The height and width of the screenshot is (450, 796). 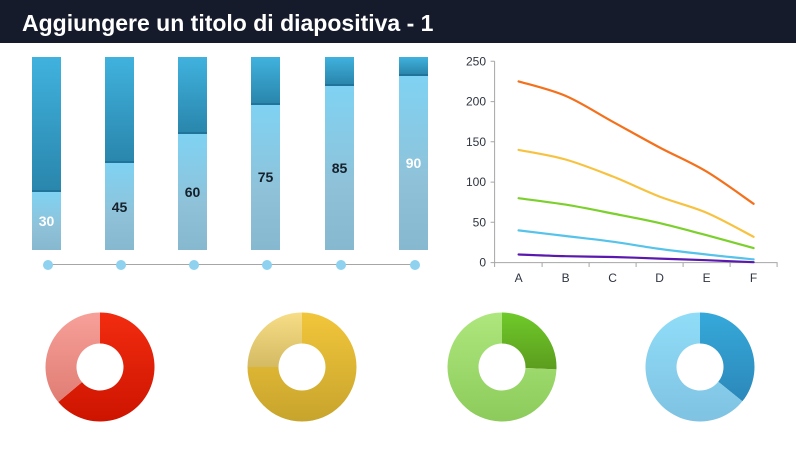 I want to click on svg-text: C, so click(x=612, y=278).